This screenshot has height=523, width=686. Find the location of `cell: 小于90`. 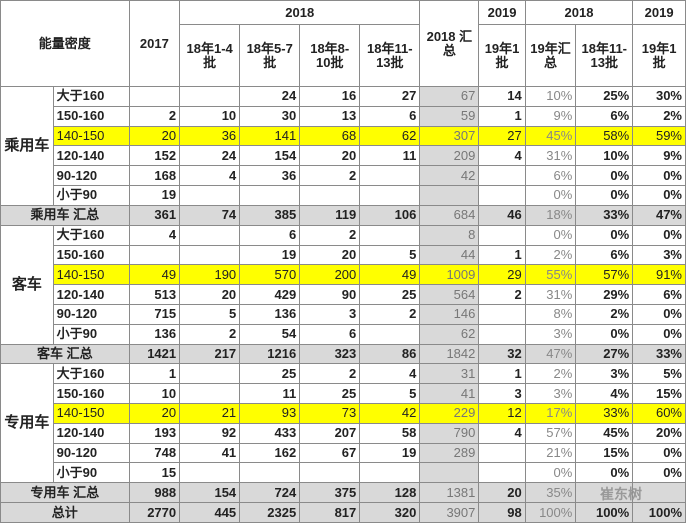

cell: 小于90 is located at coordinates (91, 195).